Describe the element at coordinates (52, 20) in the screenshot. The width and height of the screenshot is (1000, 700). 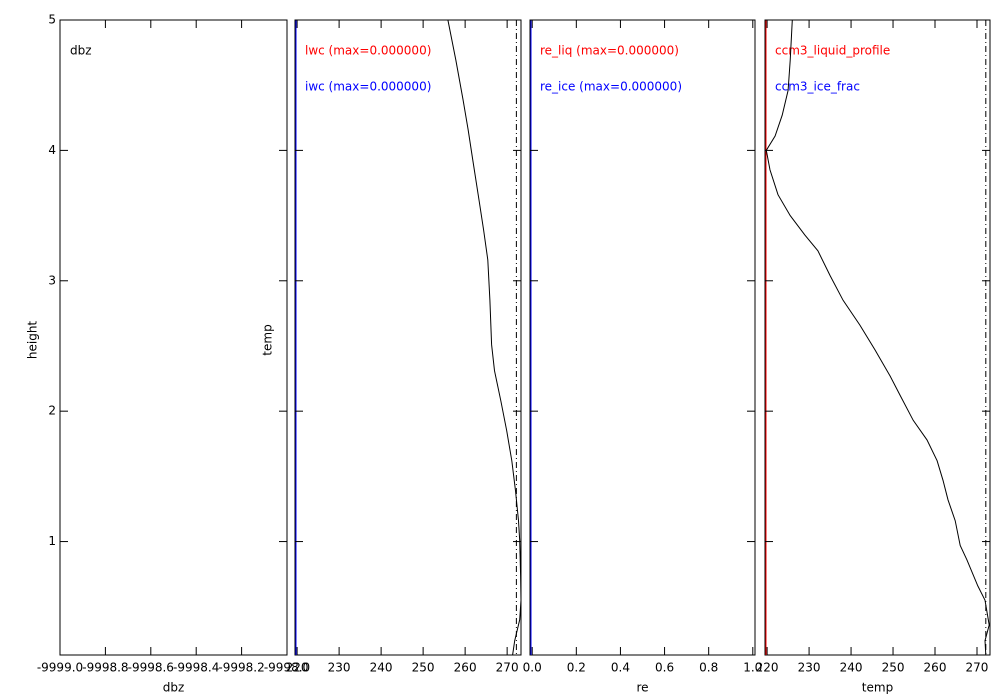
I see `y-tick-label: 5` at that location.